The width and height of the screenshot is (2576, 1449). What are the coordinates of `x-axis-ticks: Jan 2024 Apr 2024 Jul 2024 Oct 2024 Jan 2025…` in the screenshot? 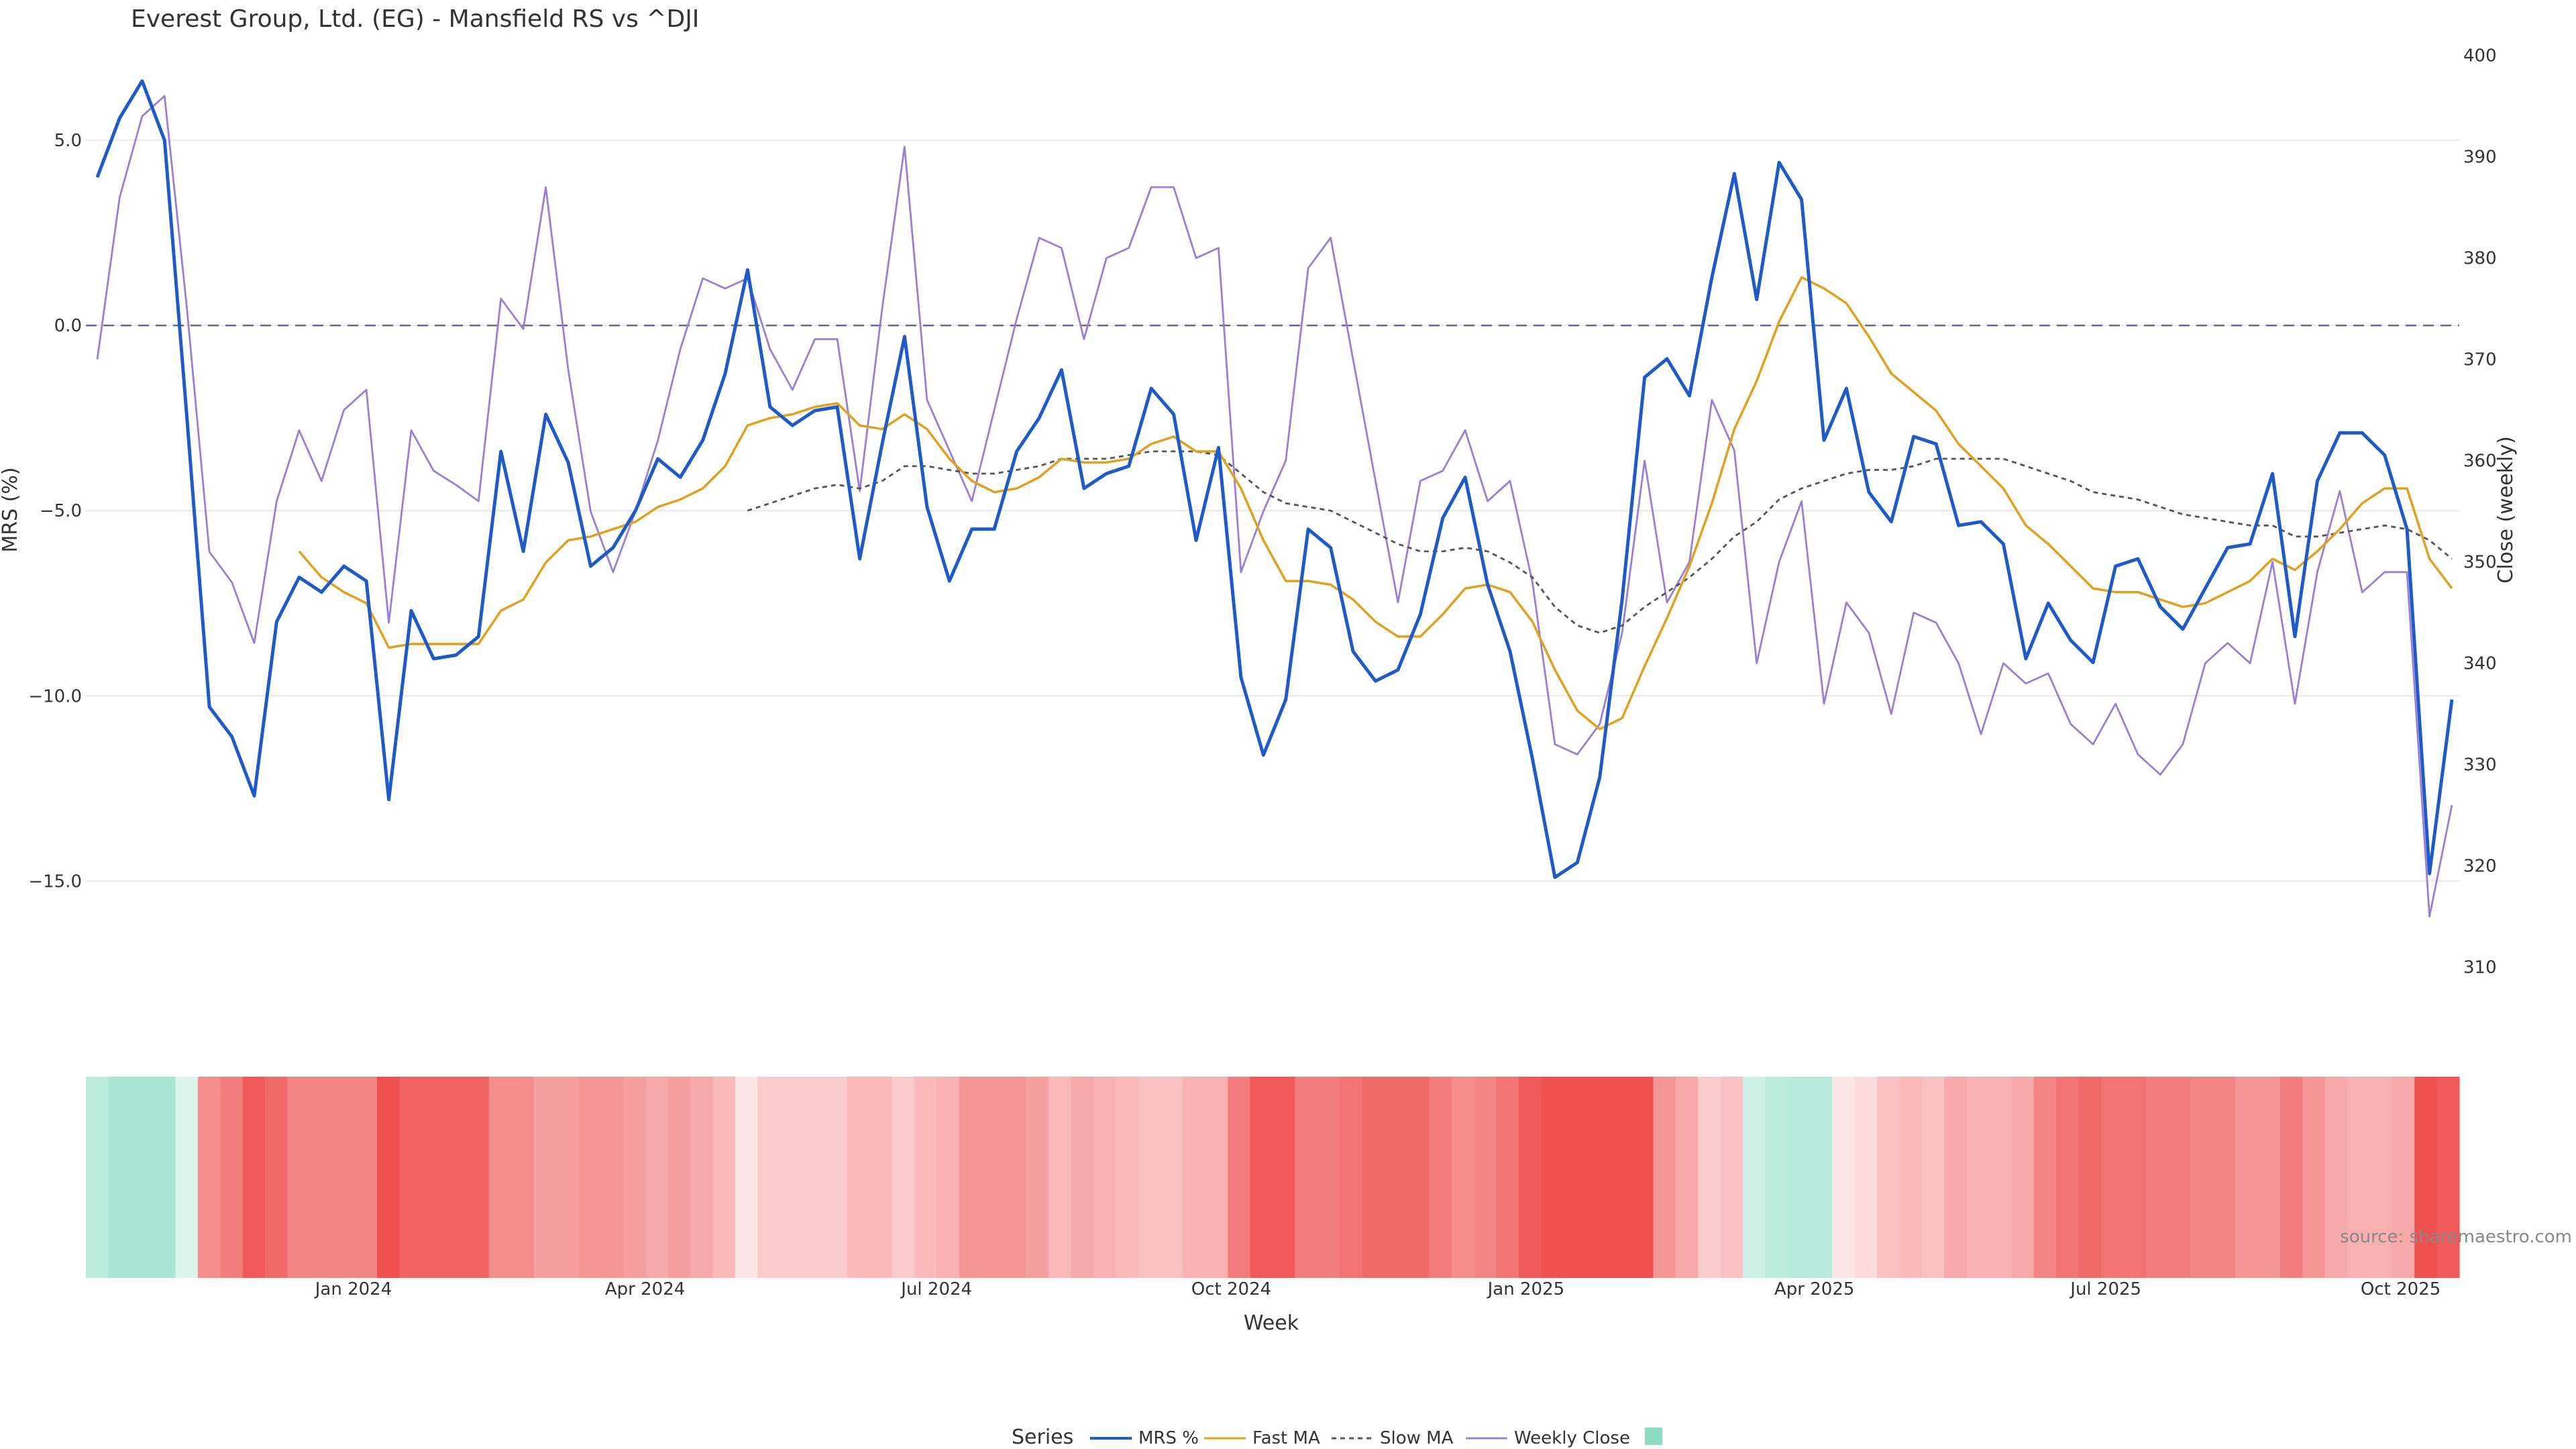 It's located at (1377, 1289).